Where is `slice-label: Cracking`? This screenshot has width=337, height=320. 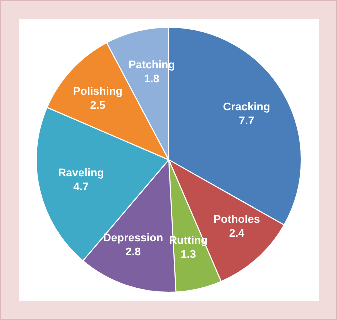
slice-label: Cracking is located at coordinates (246, 108).